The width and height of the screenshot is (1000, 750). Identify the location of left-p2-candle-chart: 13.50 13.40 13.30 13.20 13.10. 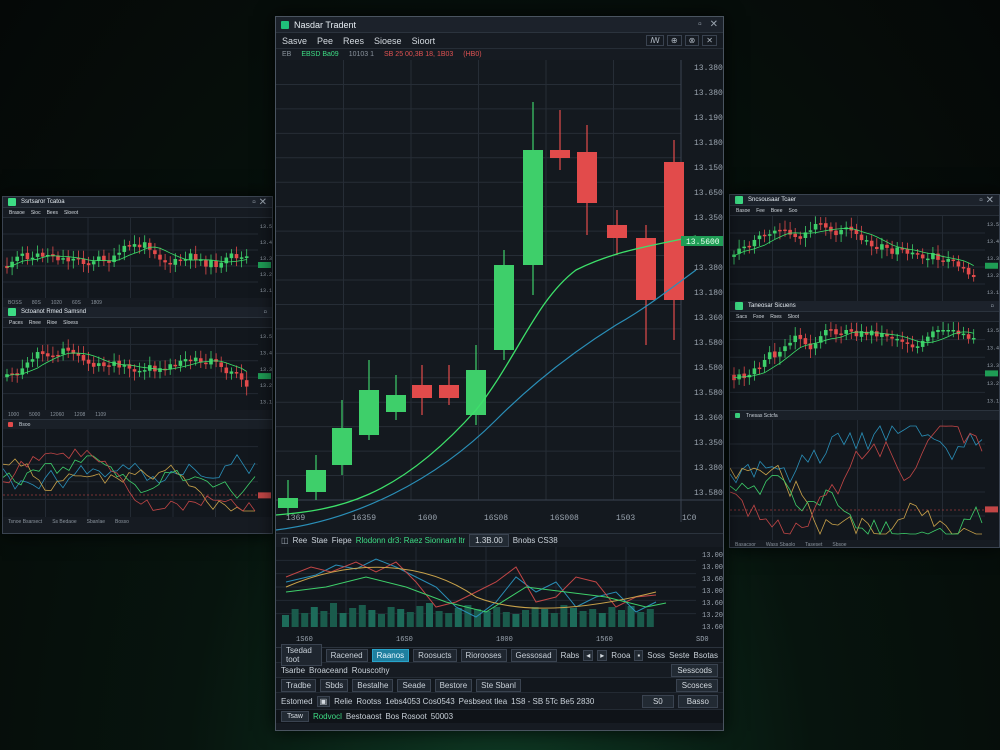
(137, 369).